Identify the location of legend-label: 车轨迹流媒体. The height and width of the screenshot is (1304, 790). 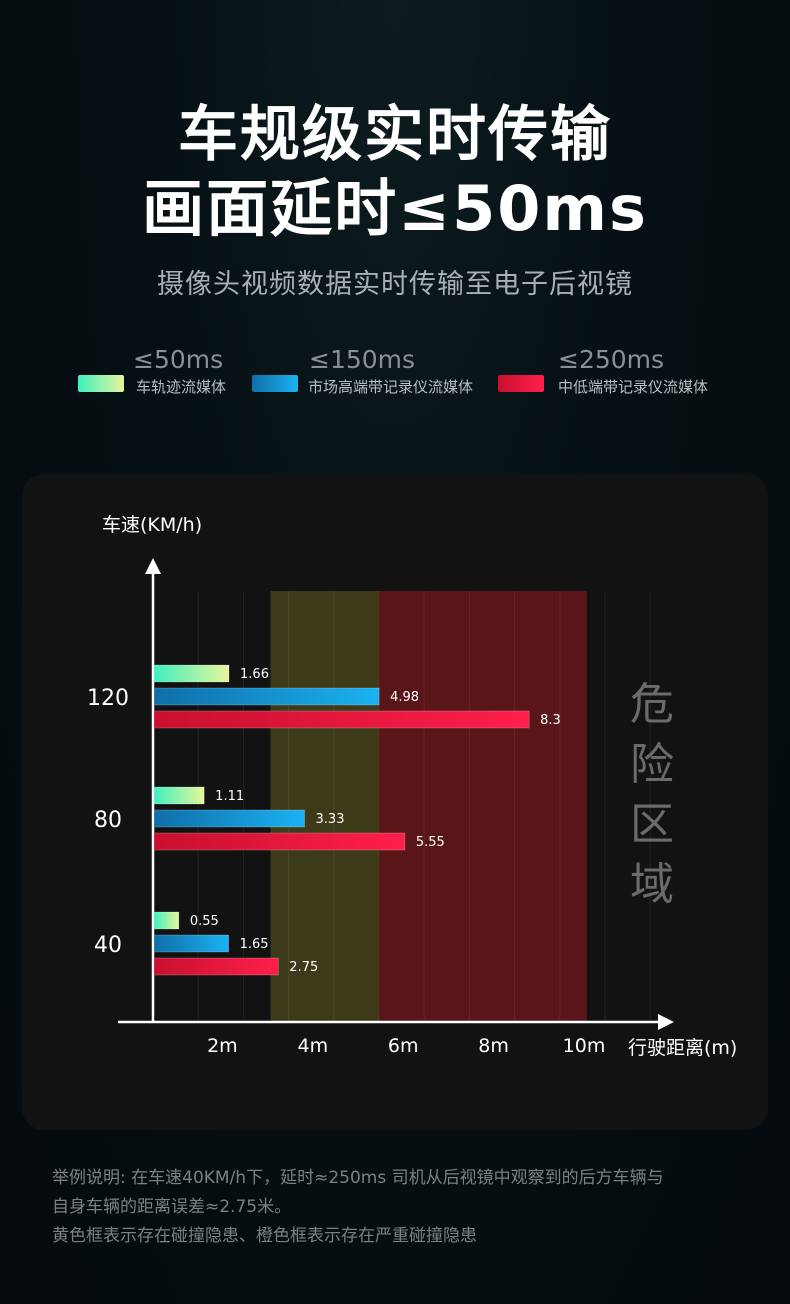
(181, 387).